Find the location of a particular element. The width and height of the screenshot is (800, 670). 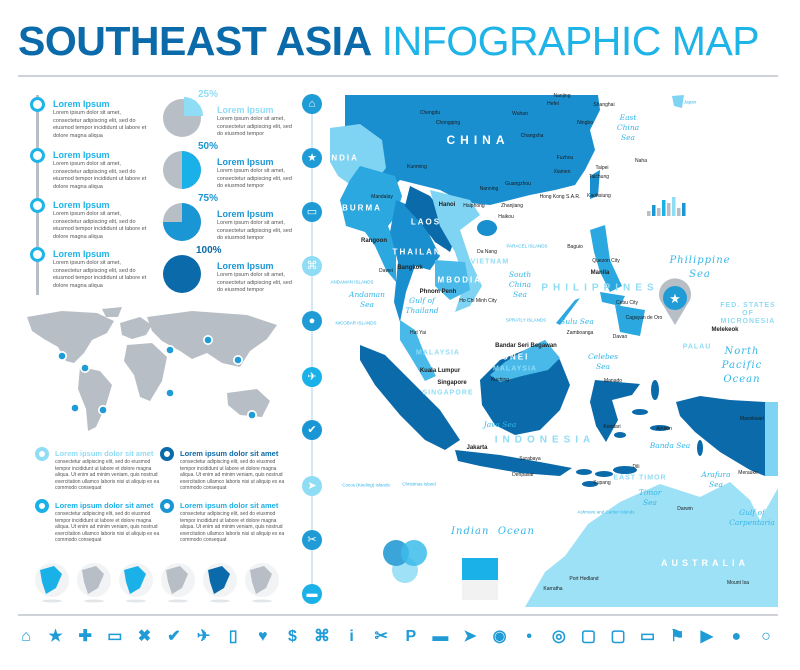

map-label: Mount Isa is located at coordinates (738, 583).